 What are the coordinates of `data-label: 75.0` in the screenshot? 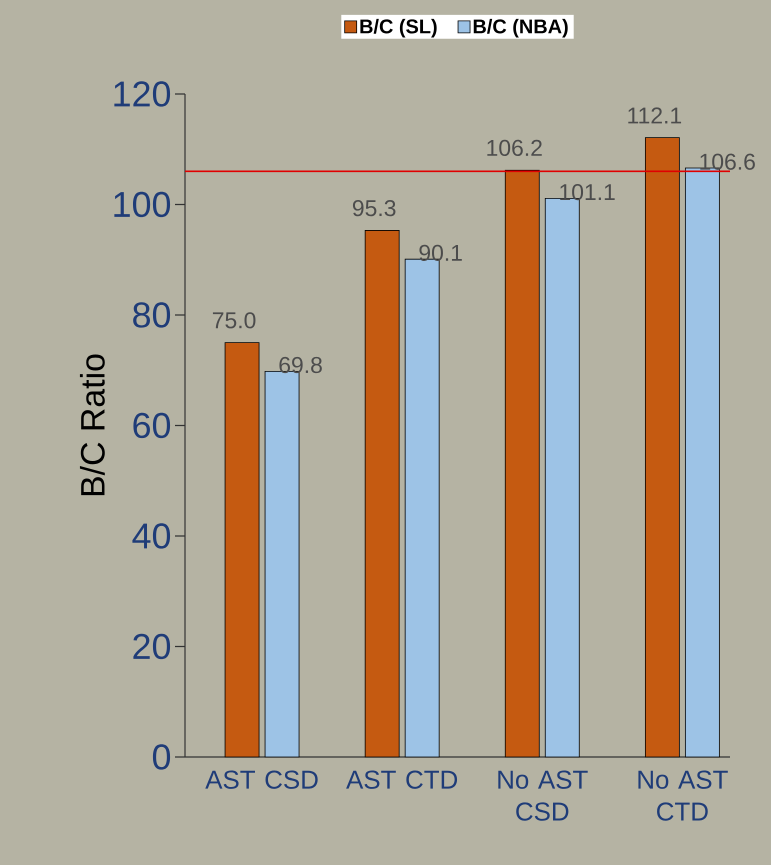 It's located at (234, 320).